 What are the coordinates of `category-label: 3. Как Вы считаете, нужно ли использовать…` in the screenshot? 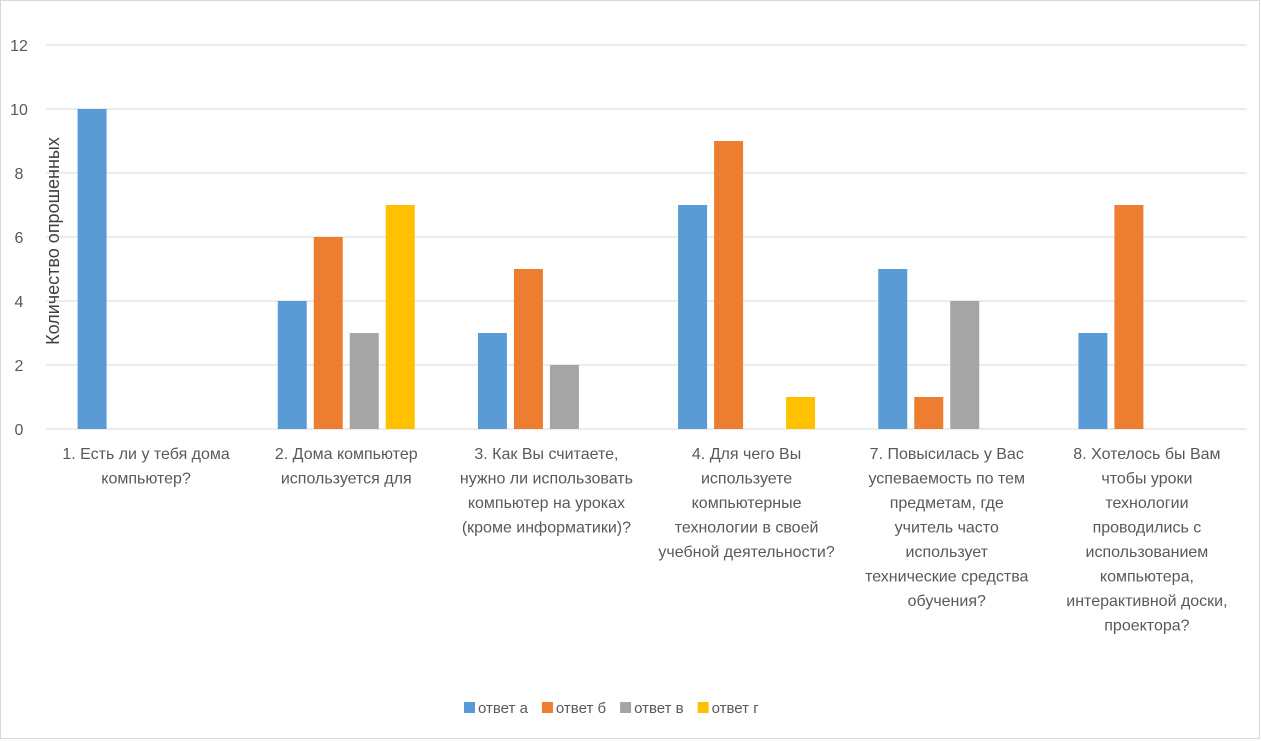 It's located at (546, 491).